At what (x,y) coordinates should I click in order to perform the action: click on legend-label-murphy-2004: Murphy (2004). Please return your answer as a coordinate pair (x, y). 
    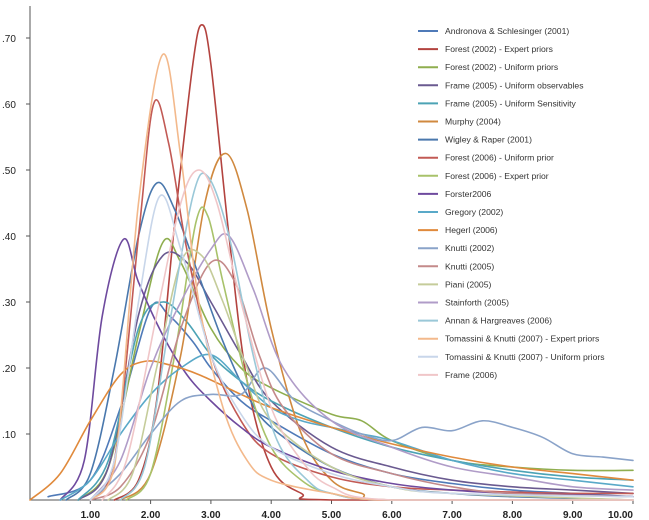
    Looking at the image, I should click on (473, 122).